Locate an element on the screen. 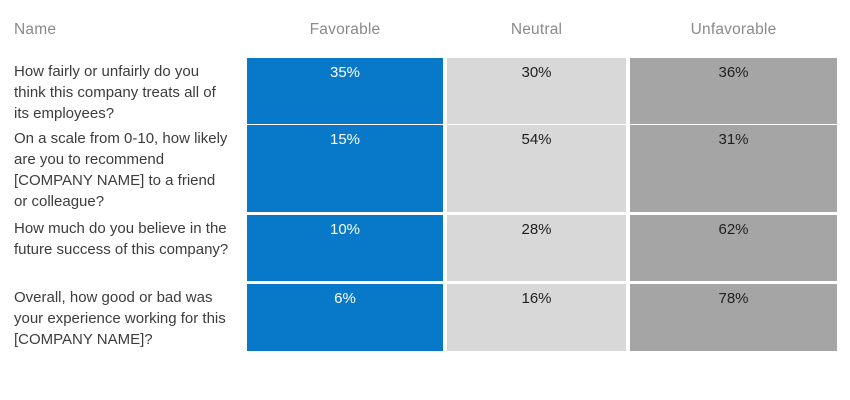 The width and height of the screenshot is (850, 400). neutral-cell: 54% is located at coordinates (536, 168).